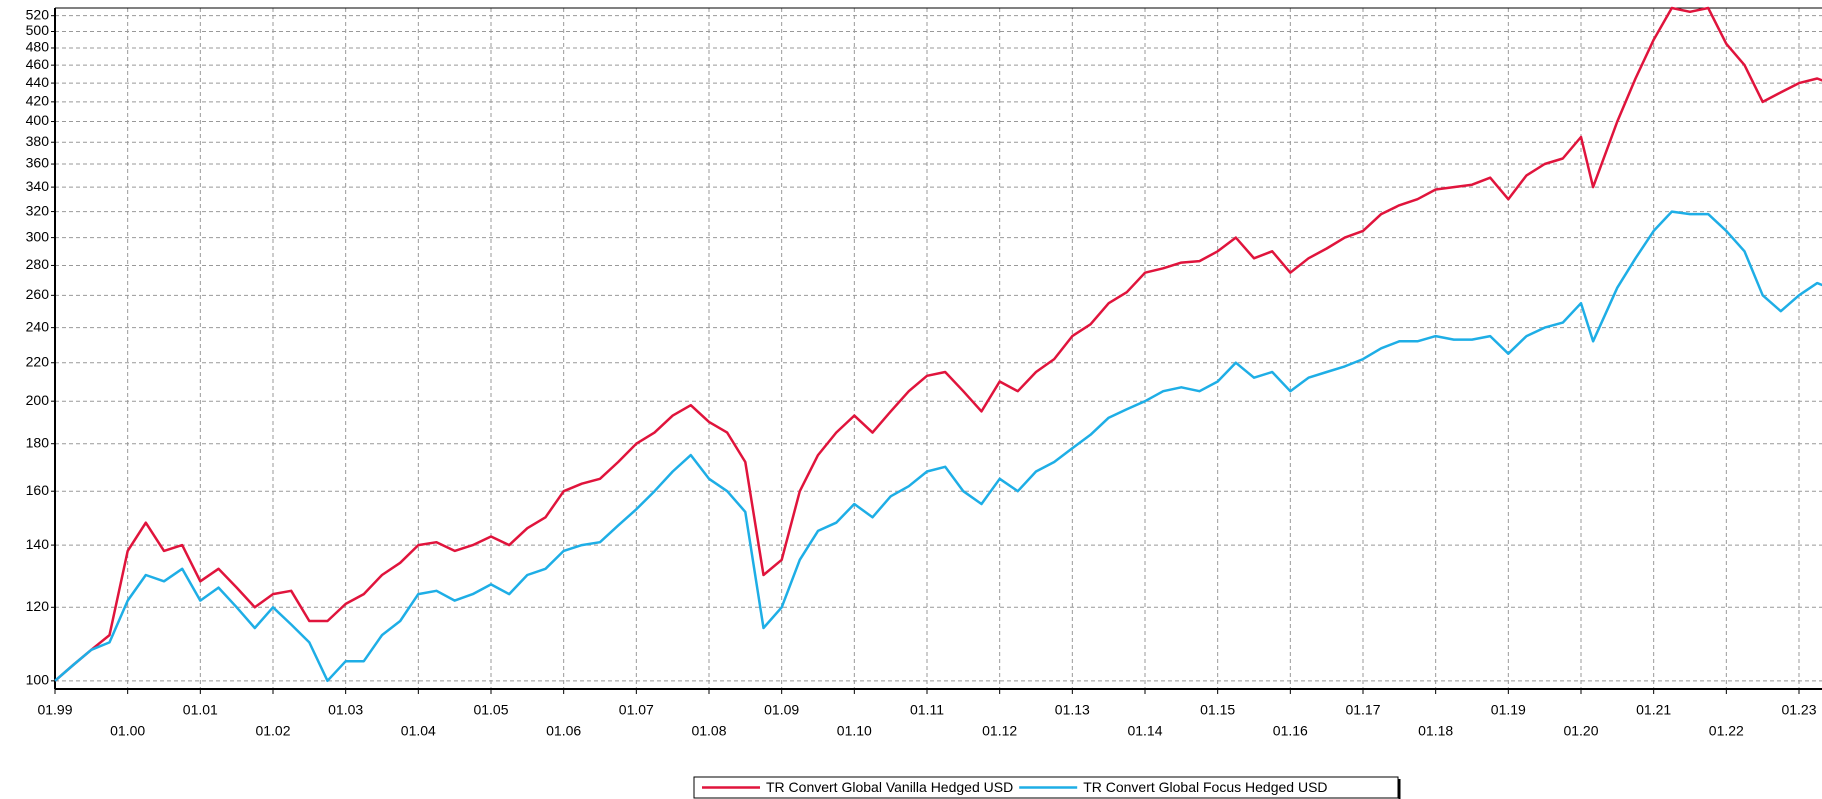 The width and height of the screenshot is (1822, 799). What do you see at coordinates (38, 544) in the screenshot?
I see `y-tick-label: 140` at bounding box center [38, 544].